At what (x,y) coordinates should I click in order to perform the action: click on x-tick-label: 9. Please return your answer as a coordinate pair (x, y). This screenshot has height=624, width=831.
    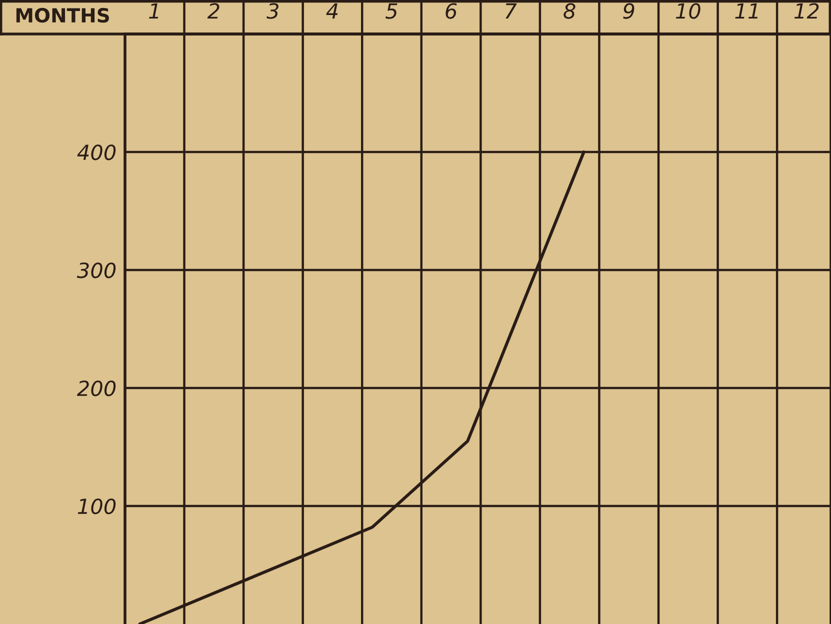
    Looking at the image, I should click on (628, 11).